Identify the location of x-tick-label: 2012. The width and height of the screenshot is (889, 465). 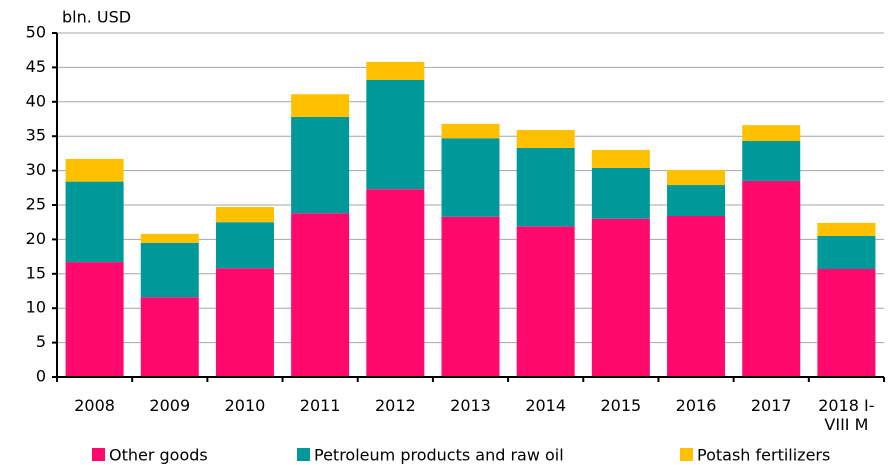
(395, 405).